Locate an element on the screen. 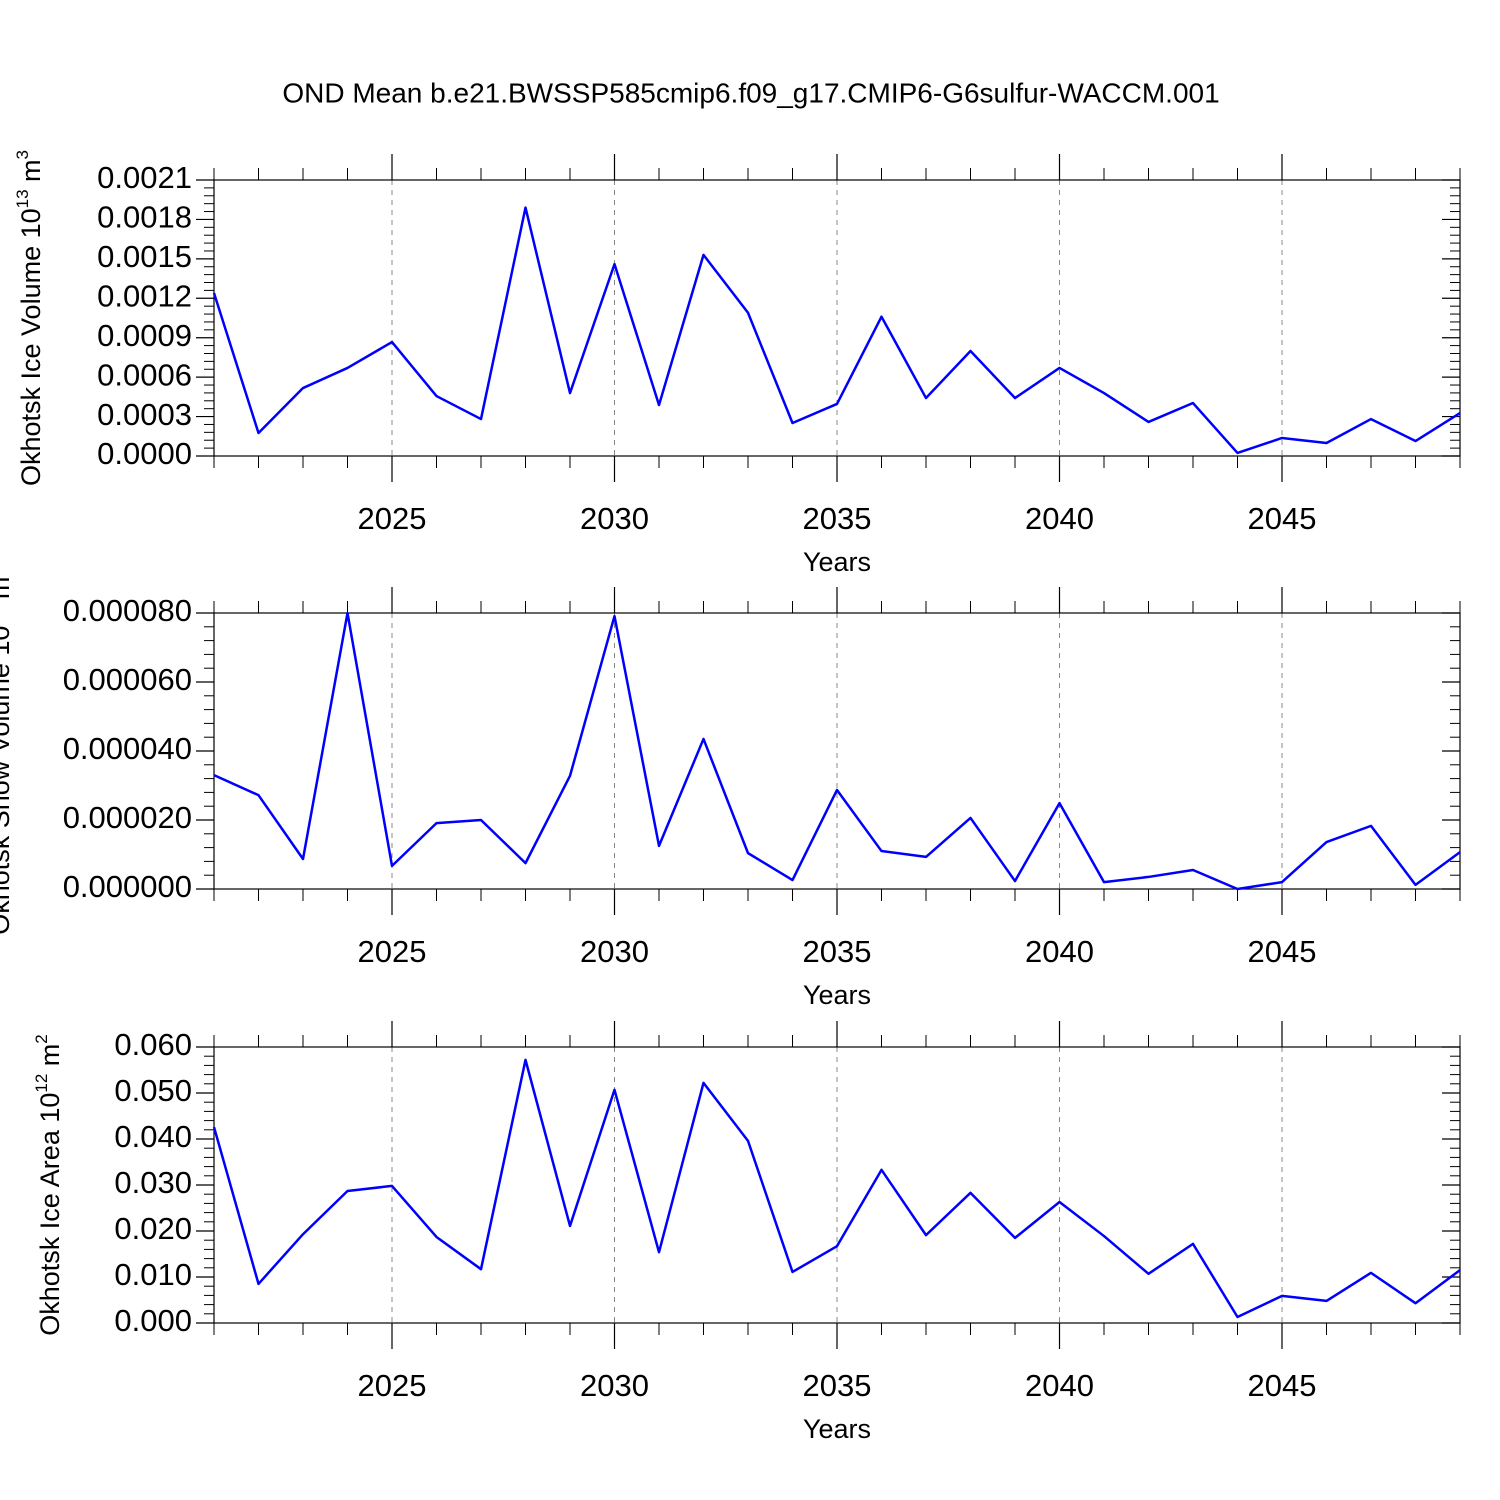 This screenshot has height=1500, width=1500. y-axis-label: Okhotsk Snow Volume 1013 m3 is located at coordinates (7, 751).